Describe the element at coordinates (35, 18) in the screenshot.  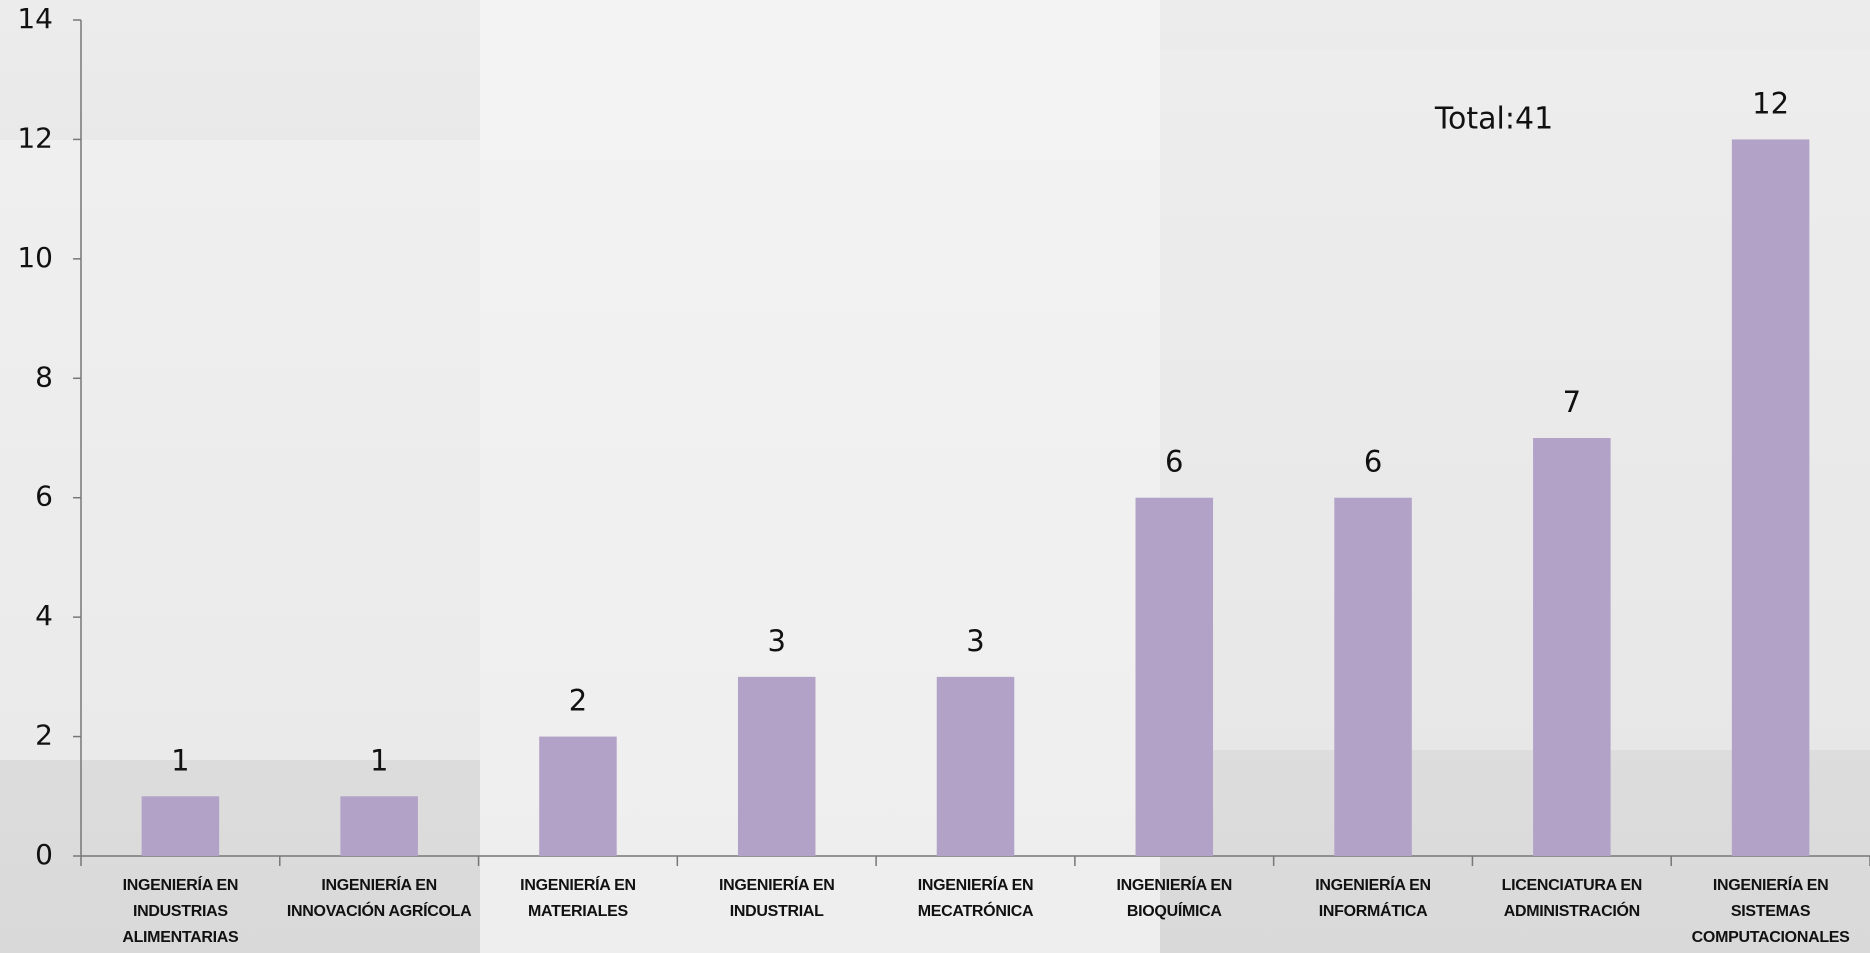
I see `y-tick-label: 14` at that location.